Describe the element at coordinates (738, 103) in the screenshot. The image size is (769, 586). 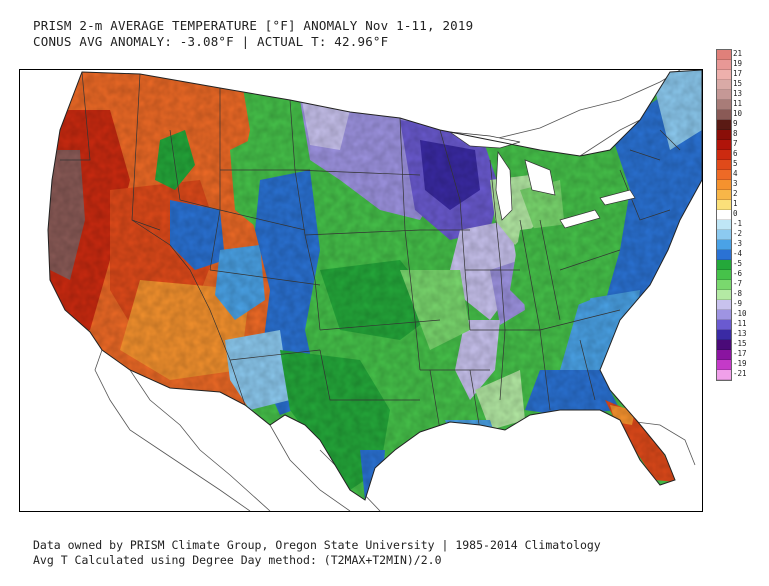
I see `colorbar-label: 11` at that location.